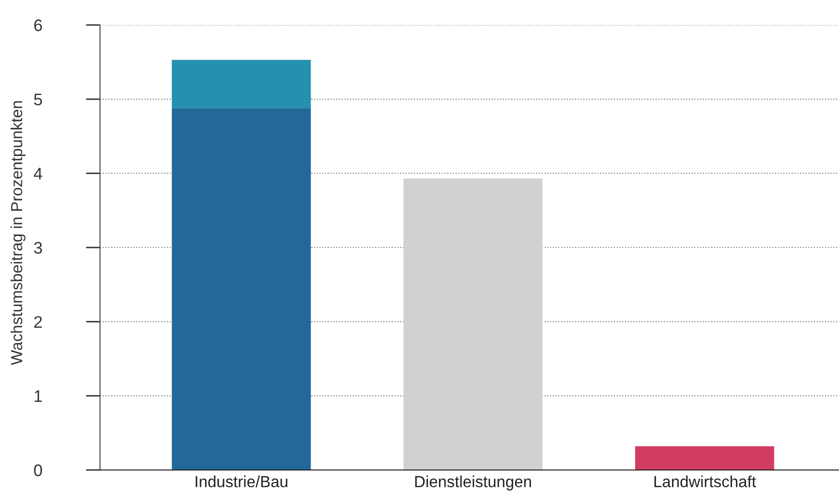 The height and width of the screenshot is (495, 839). I want to click on y-tick-label: 6, so click(38, 25).